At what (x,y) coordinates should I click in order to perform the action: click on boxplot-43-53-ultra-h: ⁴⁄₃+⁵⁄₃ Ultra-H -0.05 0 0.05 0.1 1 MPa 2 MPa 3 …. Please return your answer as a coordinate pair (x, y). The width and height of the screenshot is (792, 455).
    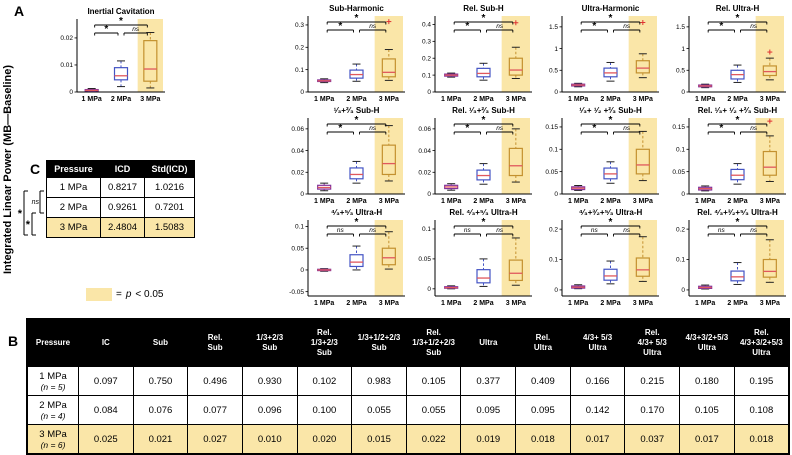
    Looking at the image, I should click on (346, 257).